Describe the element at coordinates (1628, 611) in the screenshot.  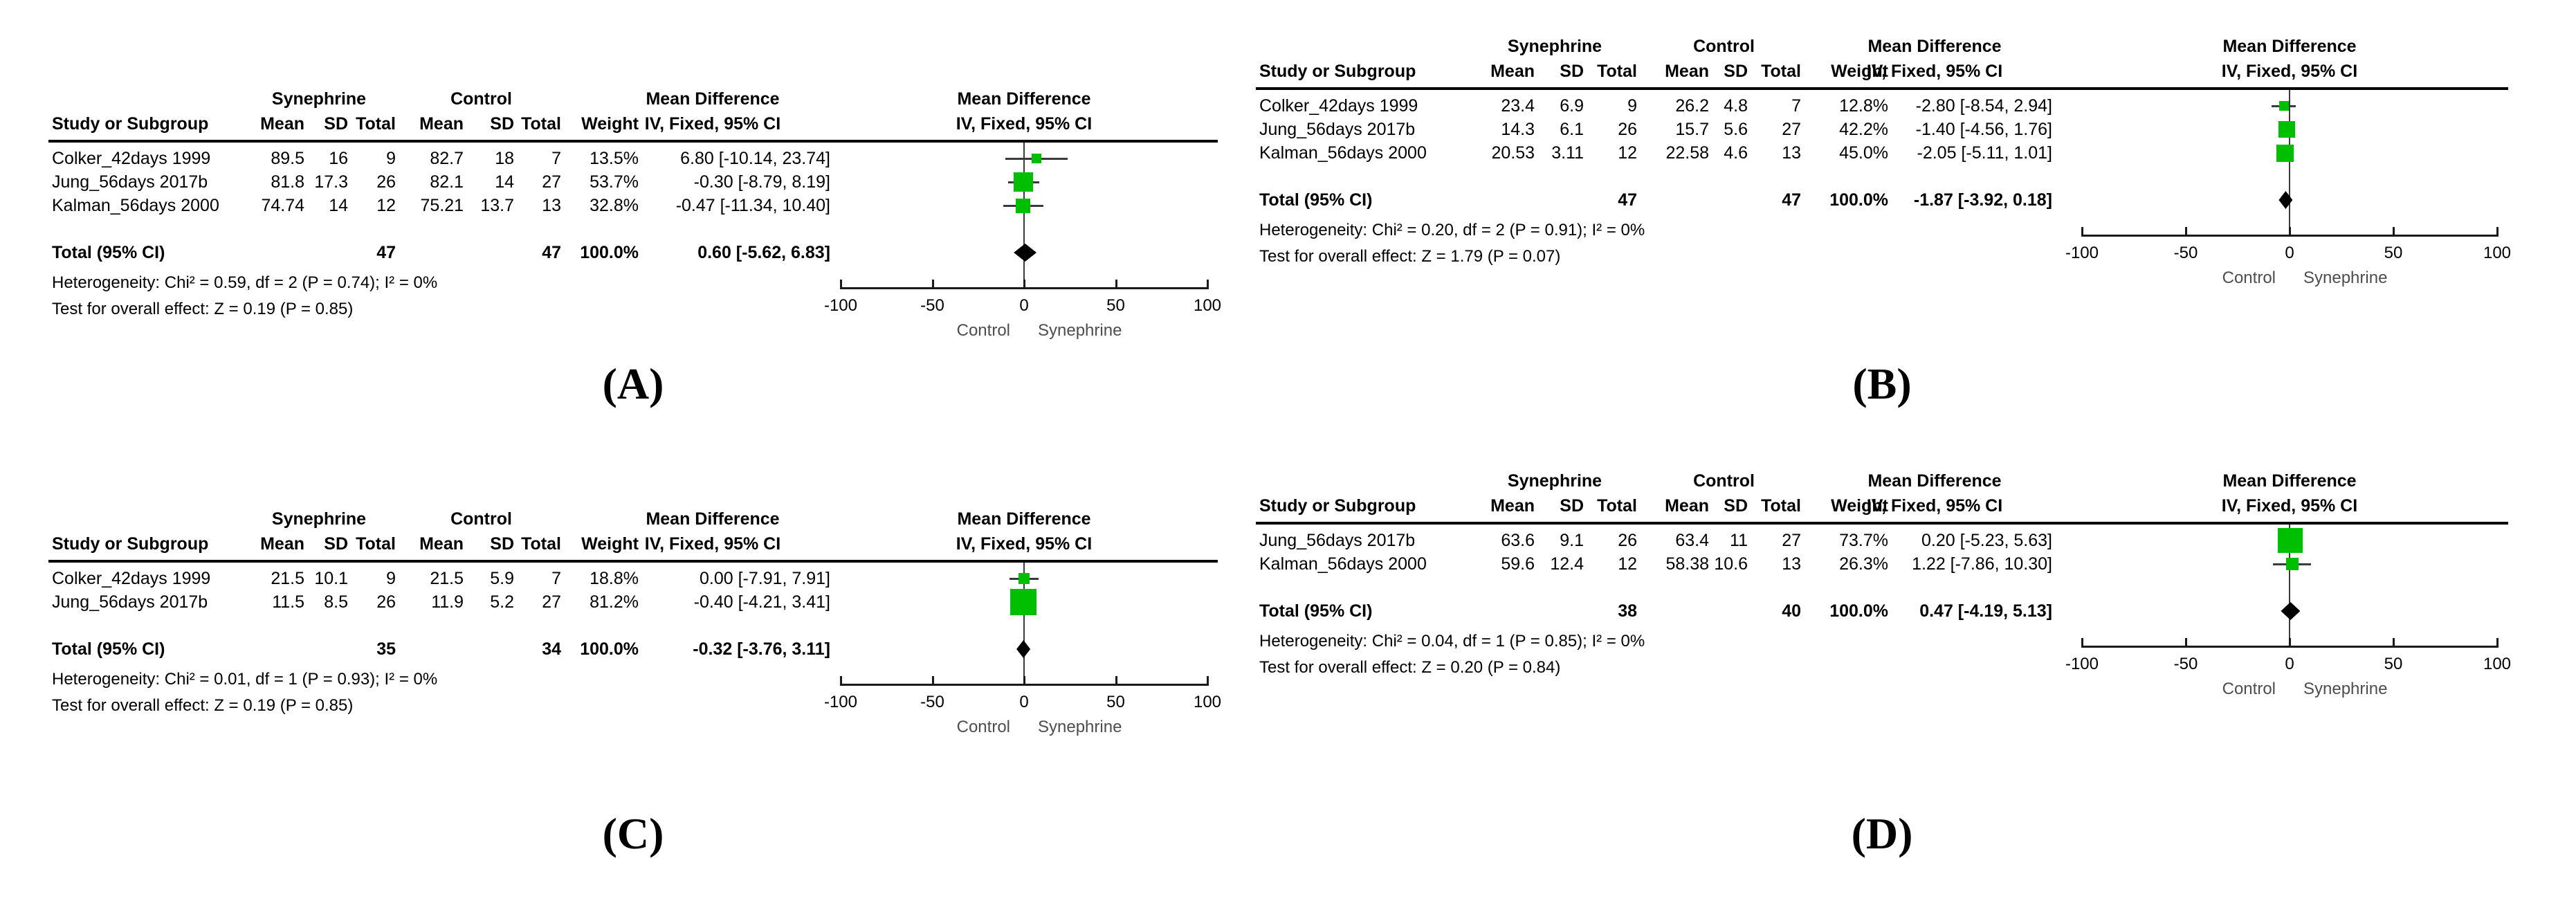
I see `total-syn-participants: 38` at that location.